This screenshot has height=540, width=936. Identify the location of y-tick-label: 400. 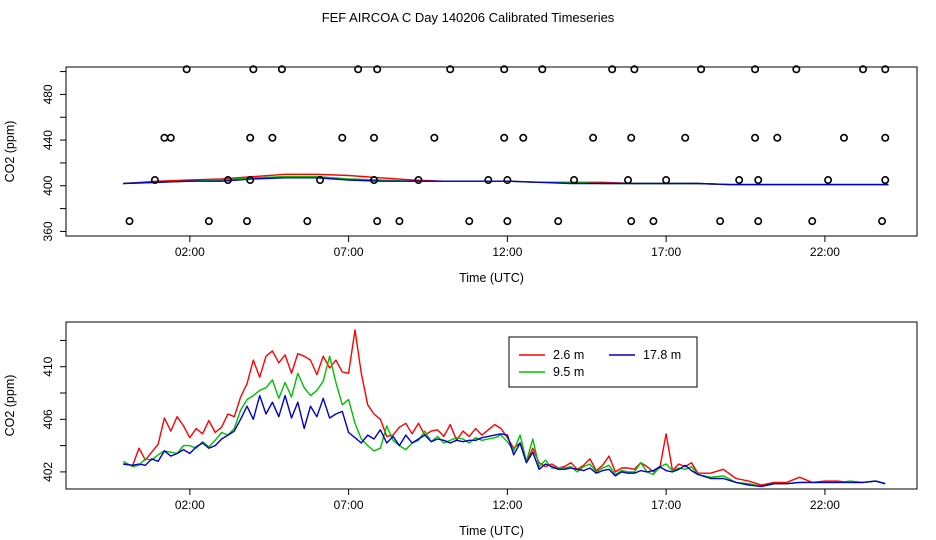
(48, 185).